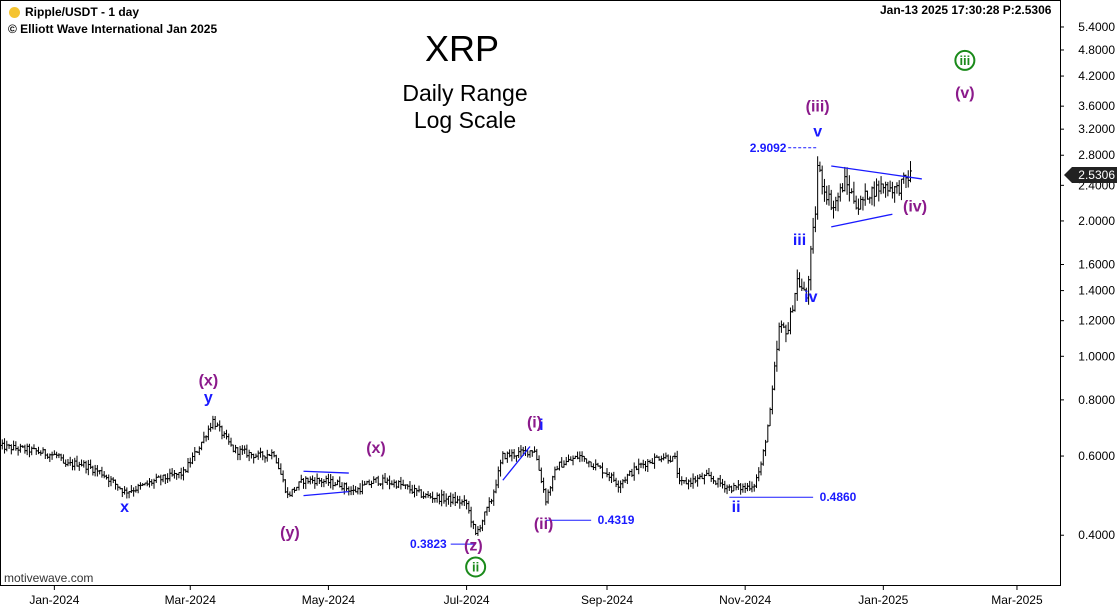  What do you see at coordinates (736, 507) in the screenshot?
I see `wave-label: ii` at bounding box center [736, 507].